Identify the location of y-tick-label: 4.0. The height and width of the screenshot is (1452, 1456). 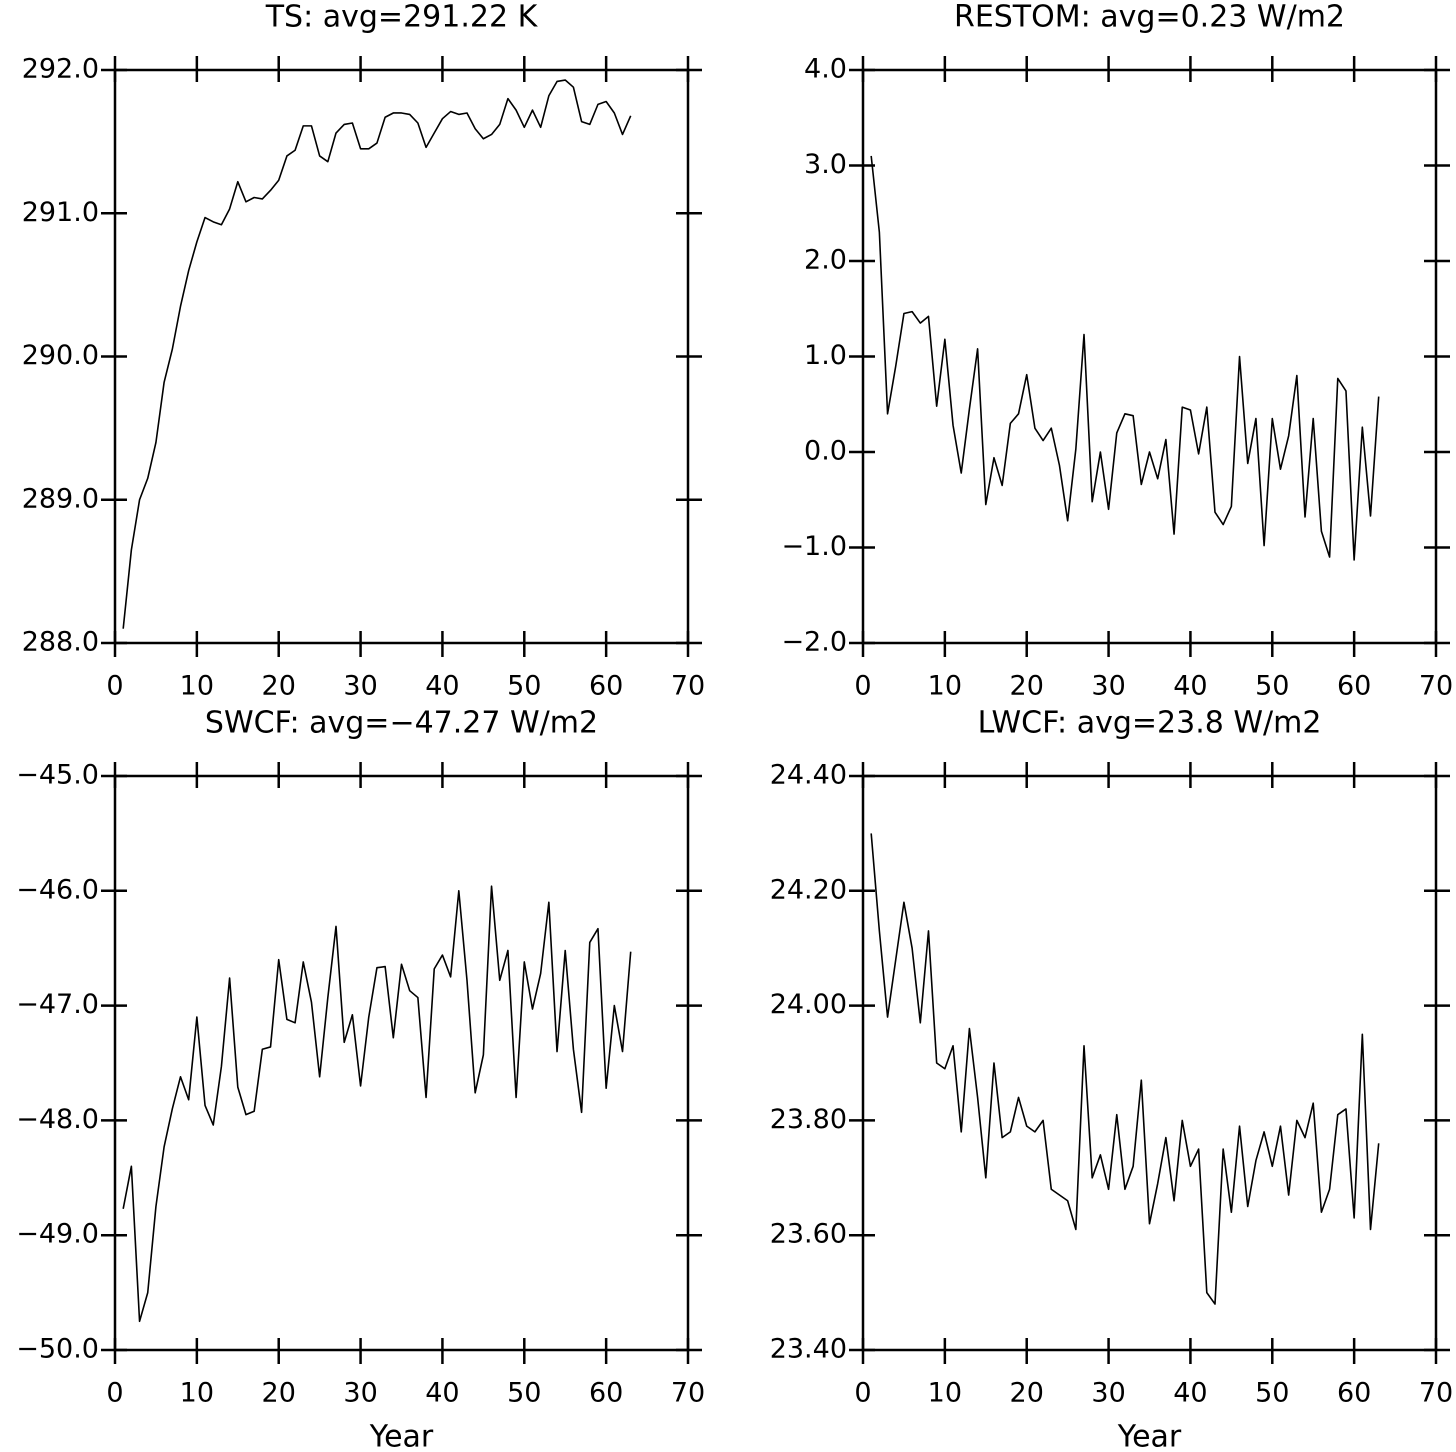
(825, 69).